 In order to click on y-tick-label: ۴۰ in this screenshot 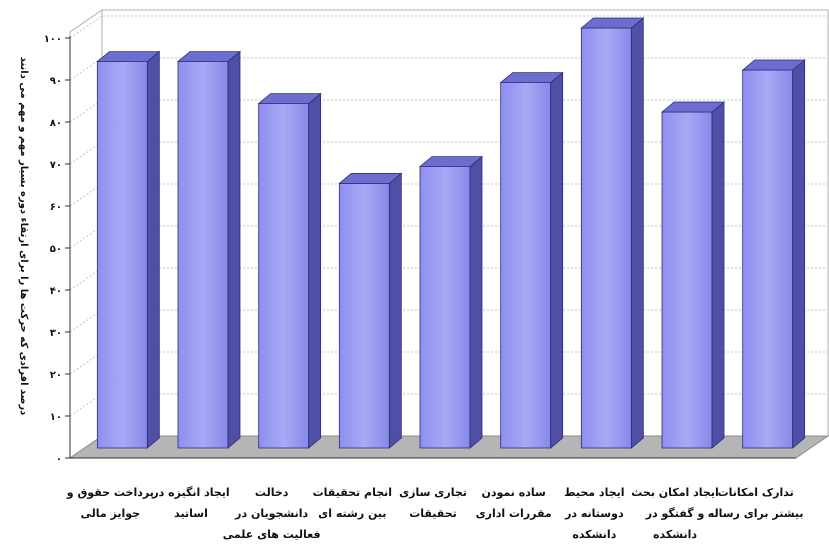, I will do `click(56, 291)`.